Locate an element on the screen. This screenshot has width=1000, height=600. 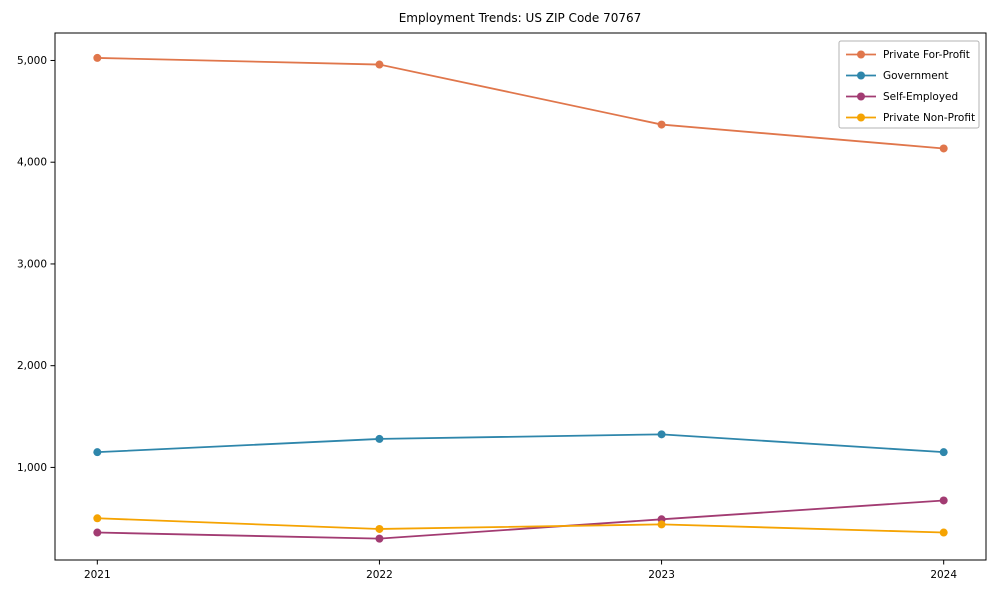
x-tick-label: 2021 is located at coordinates (97, 575).